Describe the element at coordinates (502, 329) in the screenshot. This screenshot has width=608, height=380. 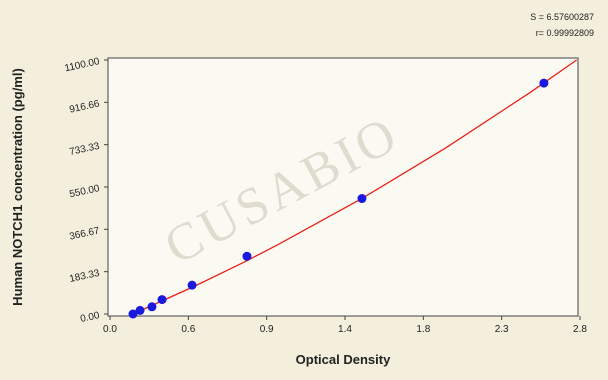
I see `x-tick-label: 2.3` at that location.